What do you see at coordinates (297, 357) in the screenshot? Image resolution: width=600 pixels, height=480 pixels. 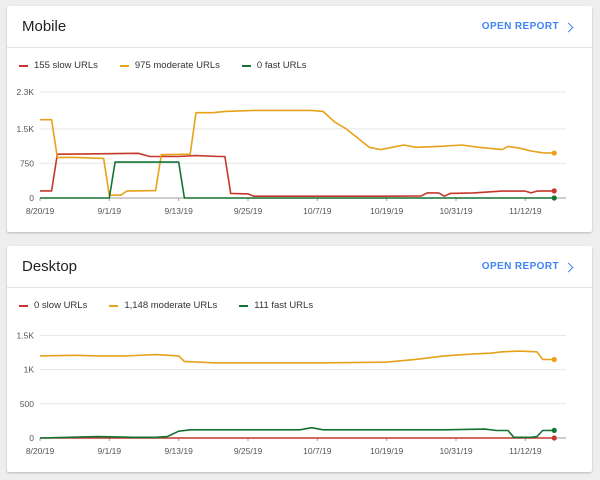 I see `series-line-moderate` at bounding box center [297, 357].